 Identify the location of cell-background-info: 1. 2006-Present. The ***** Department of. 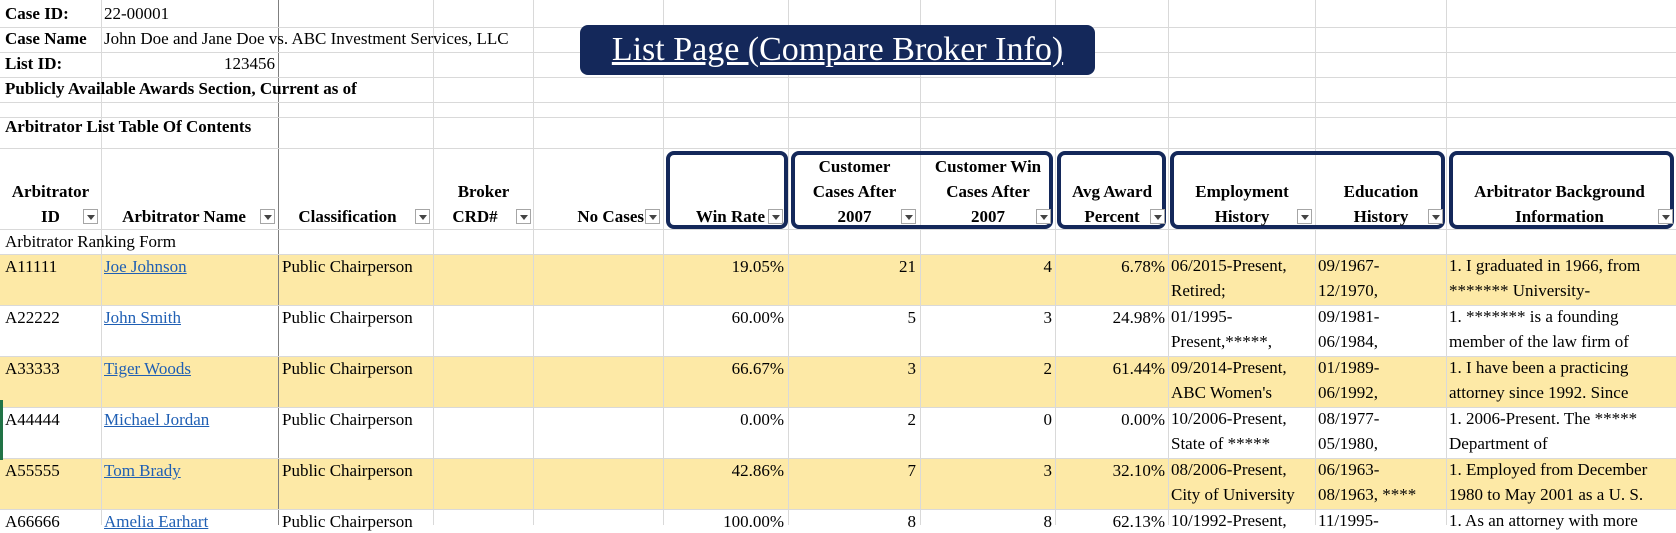
(1562, 431).